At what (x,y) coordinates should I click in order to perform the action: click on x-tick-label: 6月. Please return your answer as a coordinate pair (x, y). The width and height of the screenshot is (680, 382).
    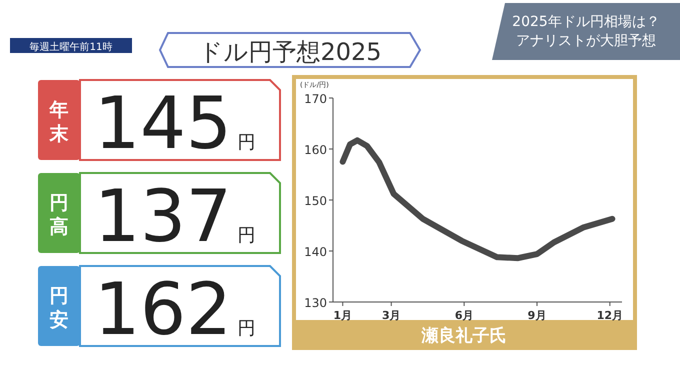
    Looking at the image, I should click on (464, 315).